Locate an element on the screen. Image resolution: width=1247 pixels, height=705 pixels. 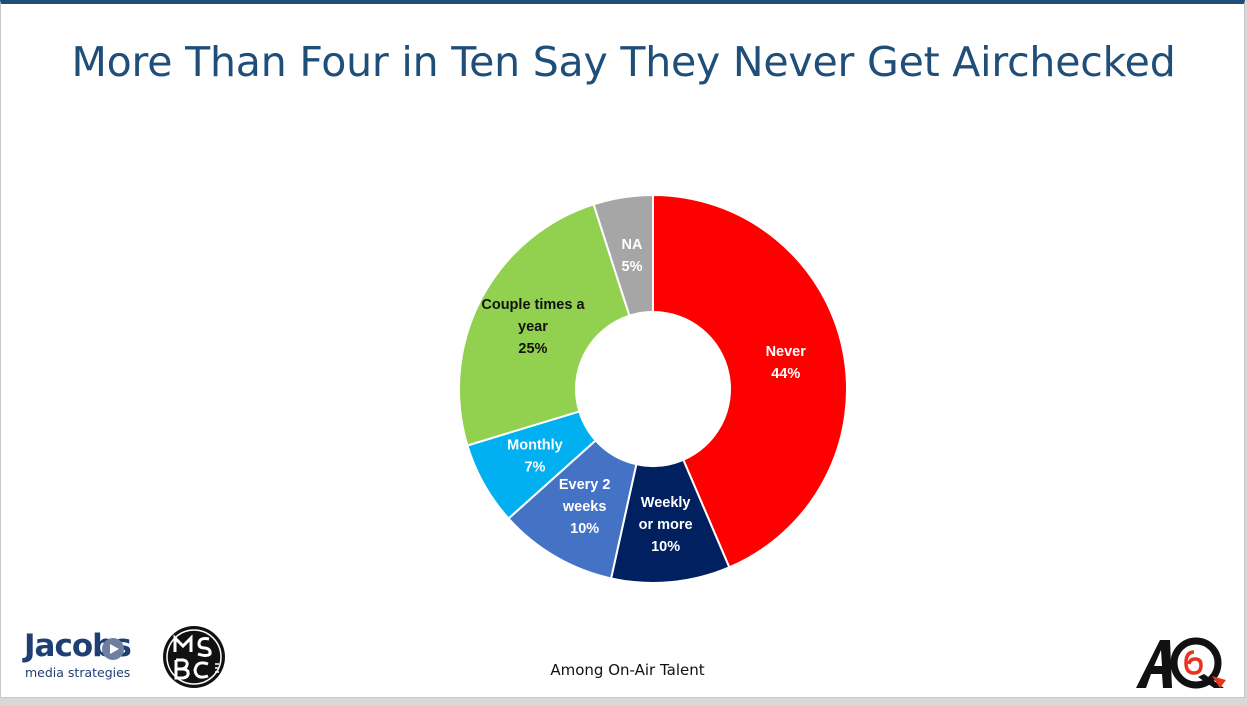
data-label-line: 44% is located at coordinates (785, 374).